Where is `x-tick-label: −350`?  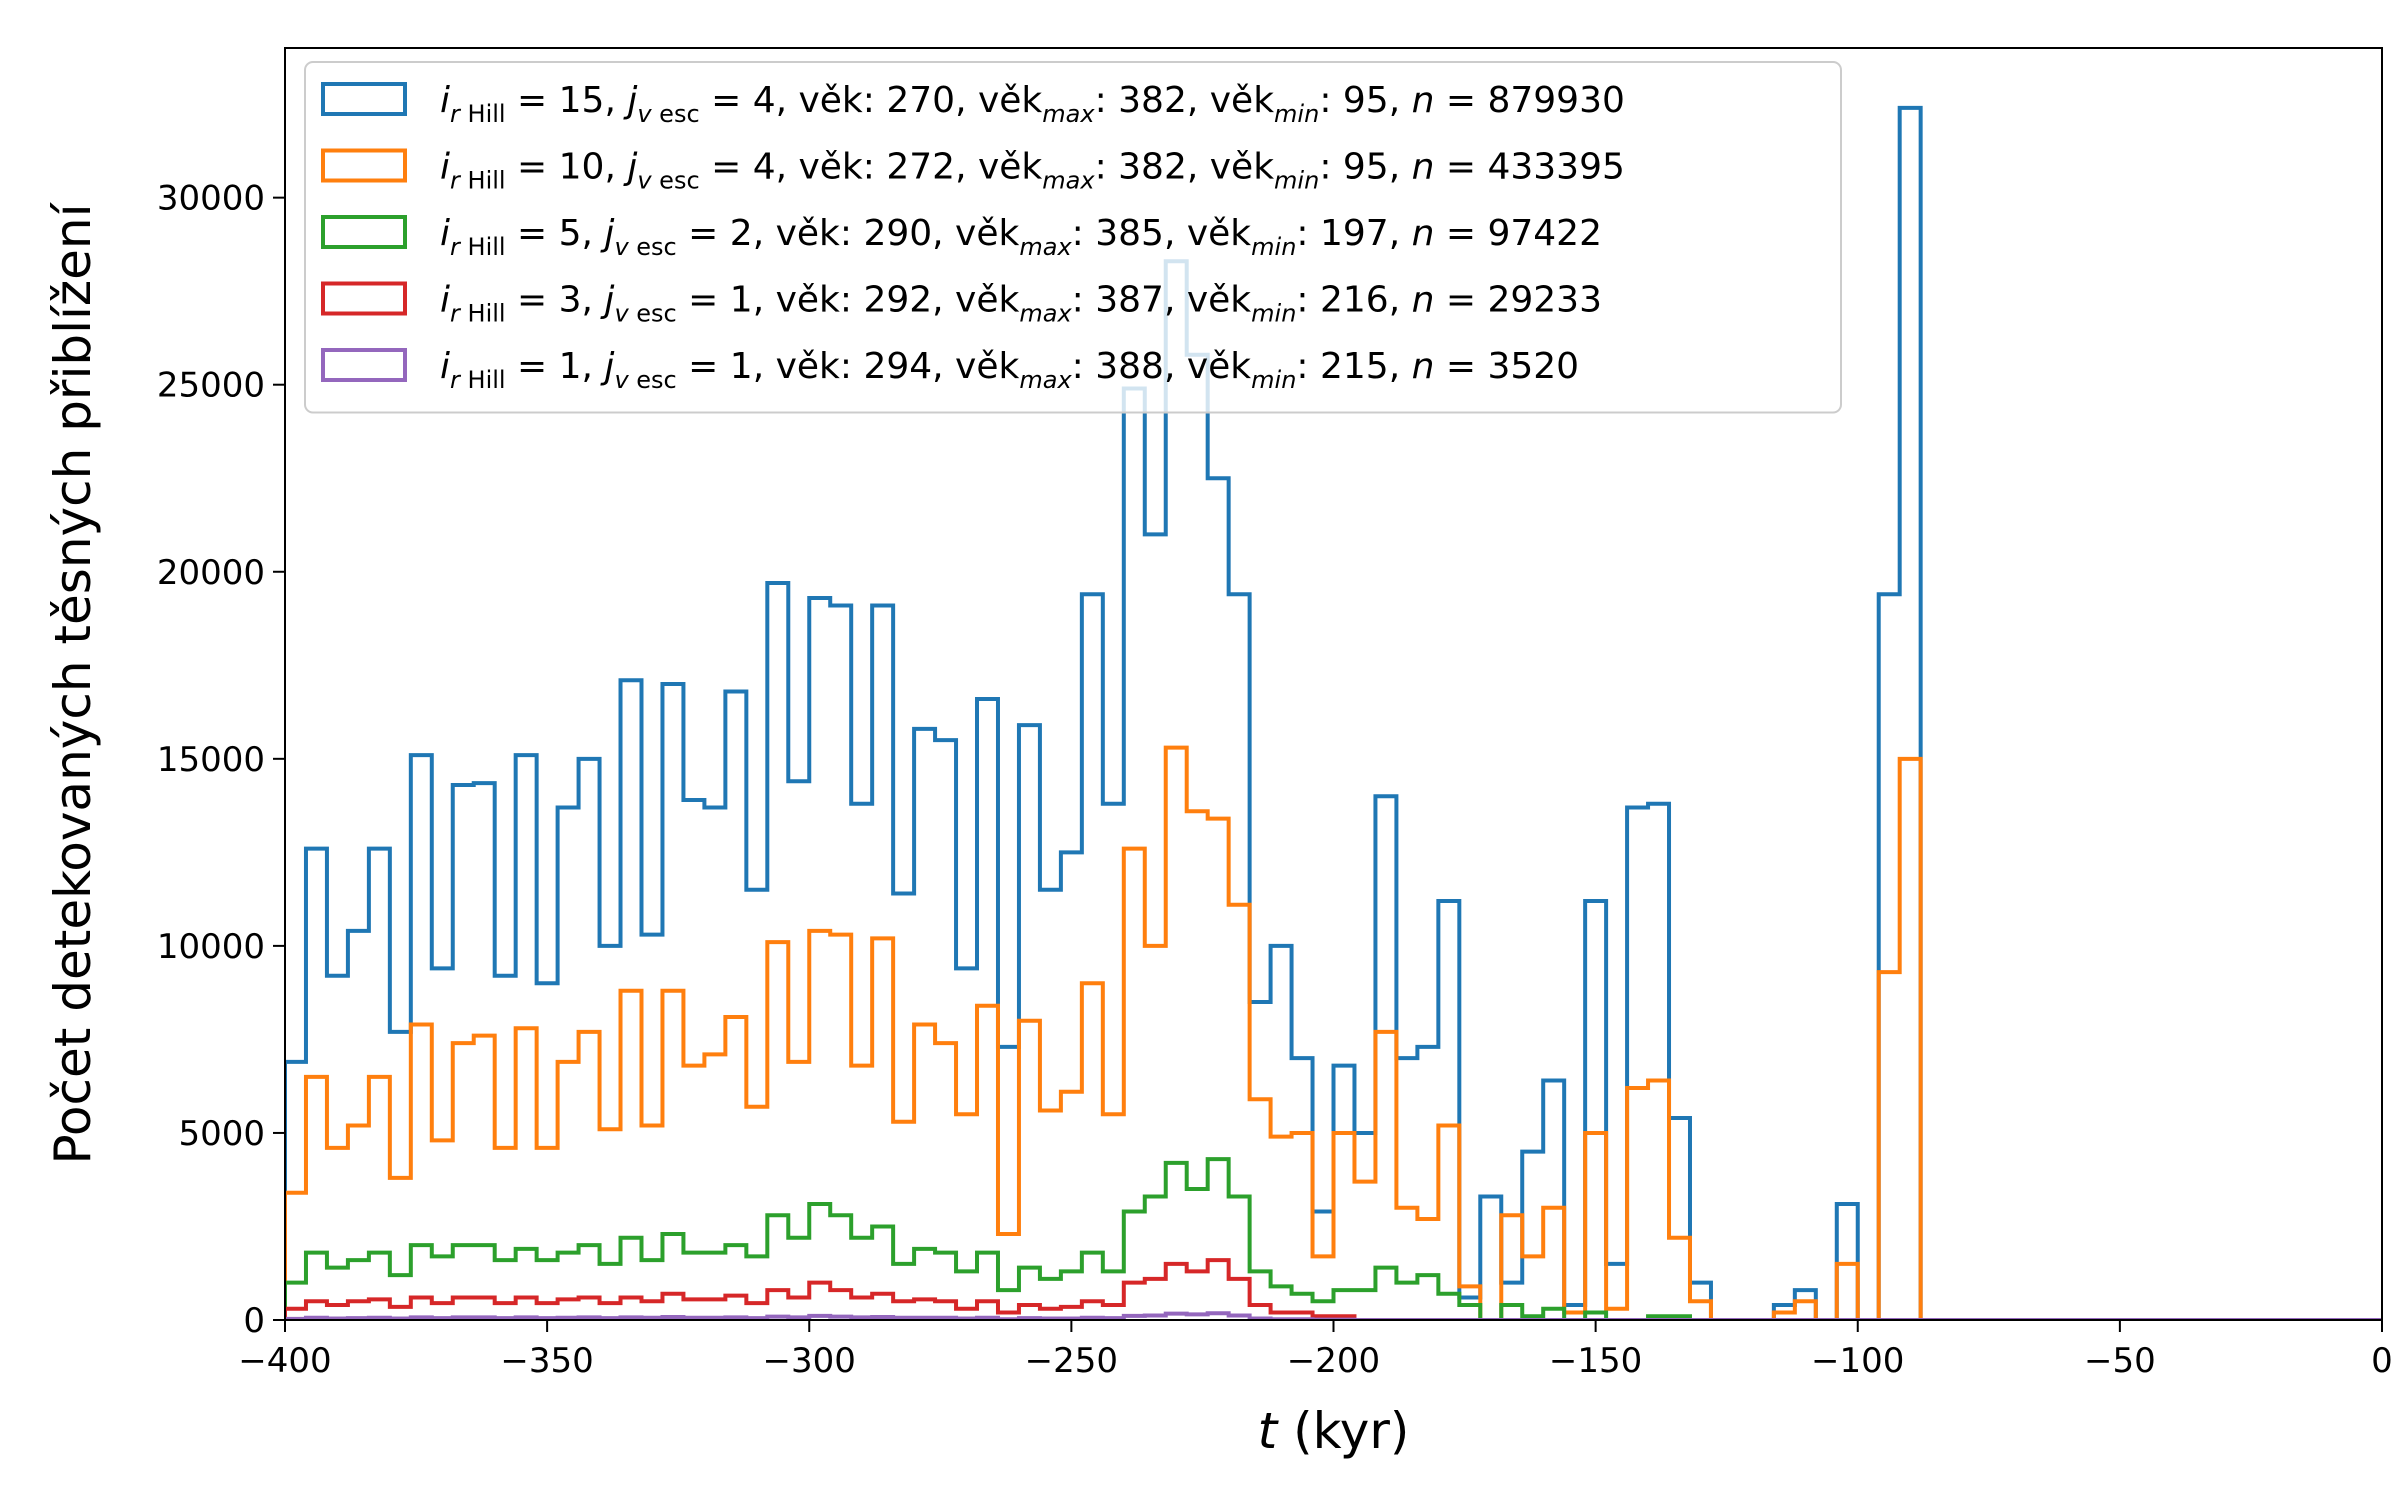 x-tick-label: −350 is located at coordinates (546, 1361).